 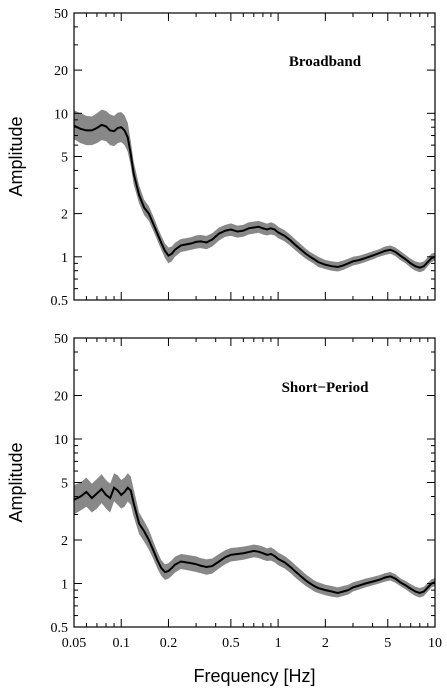 What do you see at coordinates (231, 643) in the screenshot?
I see `x-tick-label: 0.5` at bounding box center [231, 643].